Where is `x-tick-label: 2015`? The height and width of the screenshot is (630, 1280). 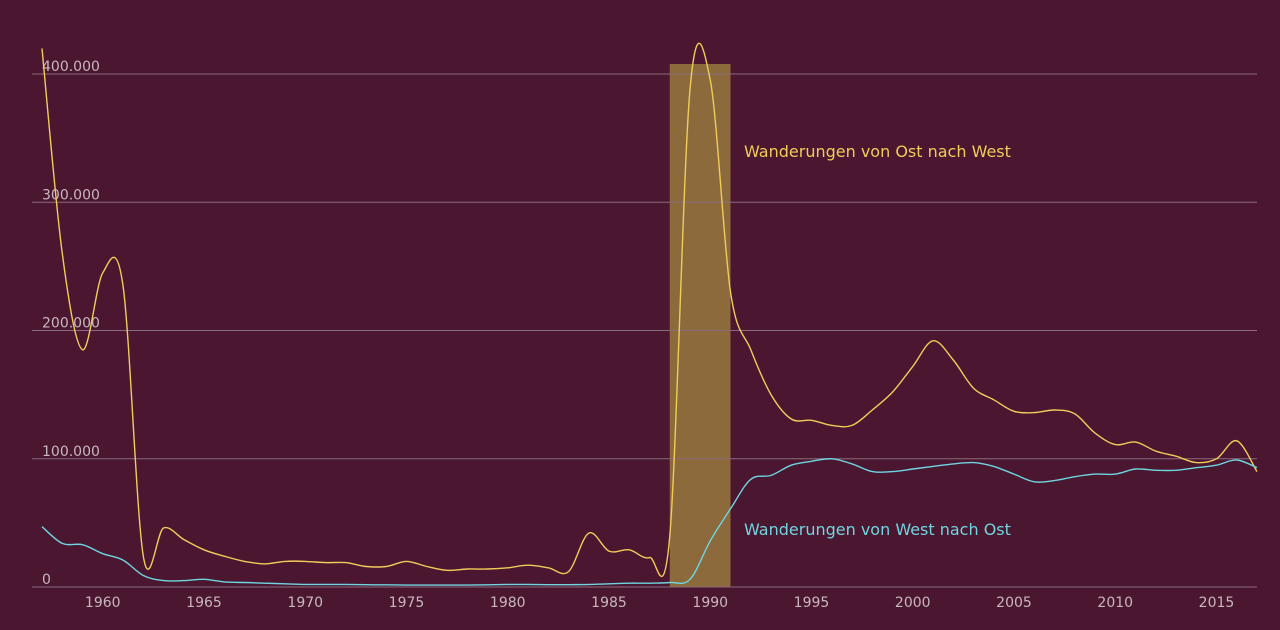
x-tick-label: 2015 is located at coordinates (1217, 603).